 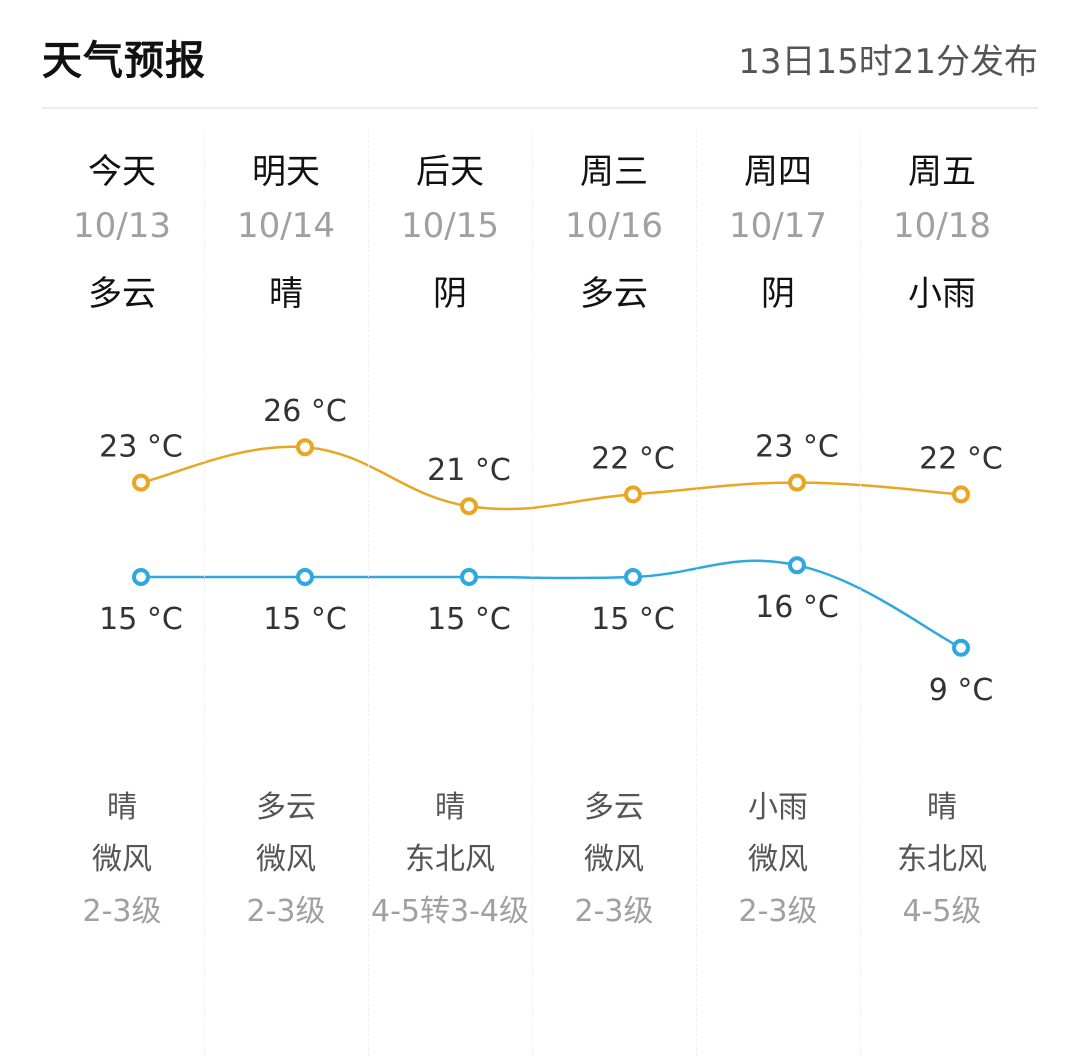 I want to click on low-temp-label: 9 °C, so click(x=961, y=690).